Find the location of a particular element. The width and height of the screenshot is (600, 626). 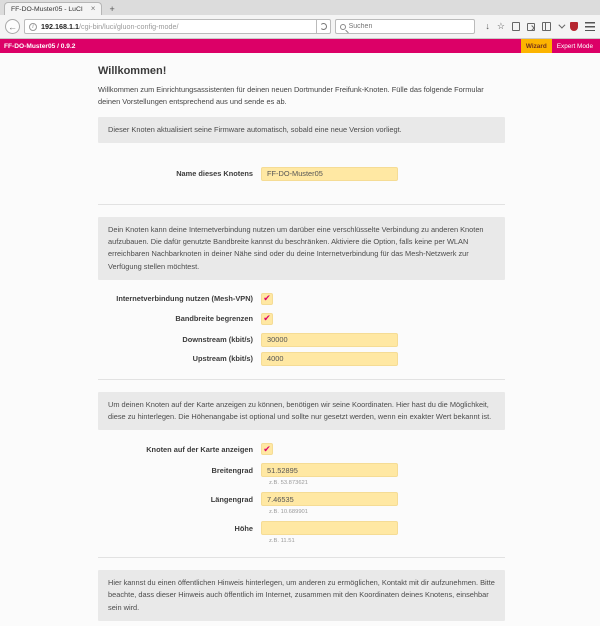

altitude-row: Höhe is located at coordinates (301, 528).